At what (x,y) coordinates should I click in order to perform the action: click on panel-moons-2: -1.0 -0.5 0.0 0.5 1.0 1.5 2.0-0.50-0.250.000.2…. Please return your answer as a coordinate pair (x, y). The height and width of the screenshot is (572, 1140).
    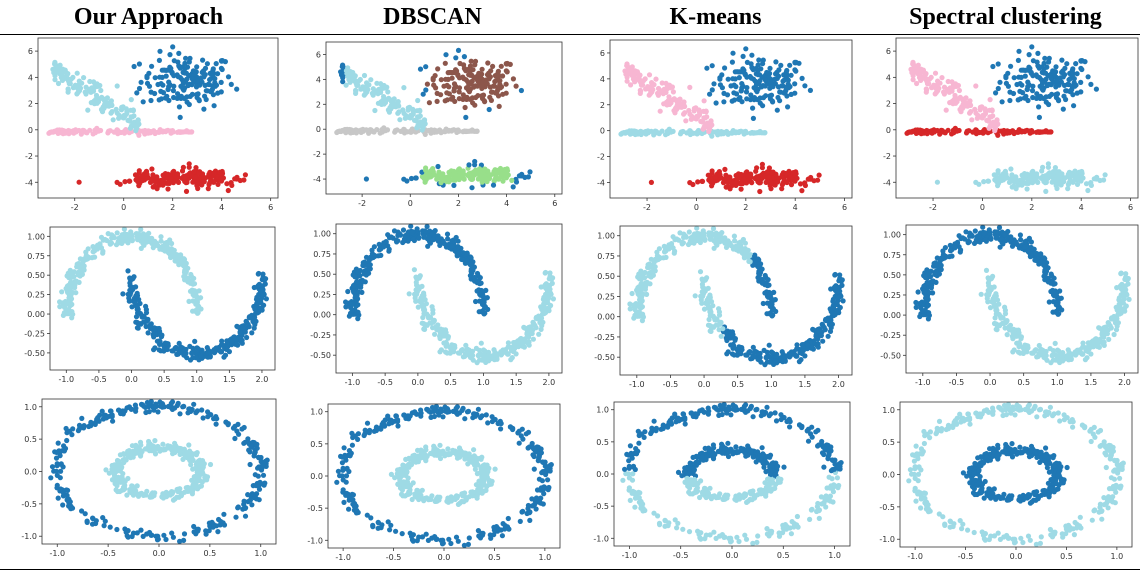
    Looking at the image, I should click on (723, 307).